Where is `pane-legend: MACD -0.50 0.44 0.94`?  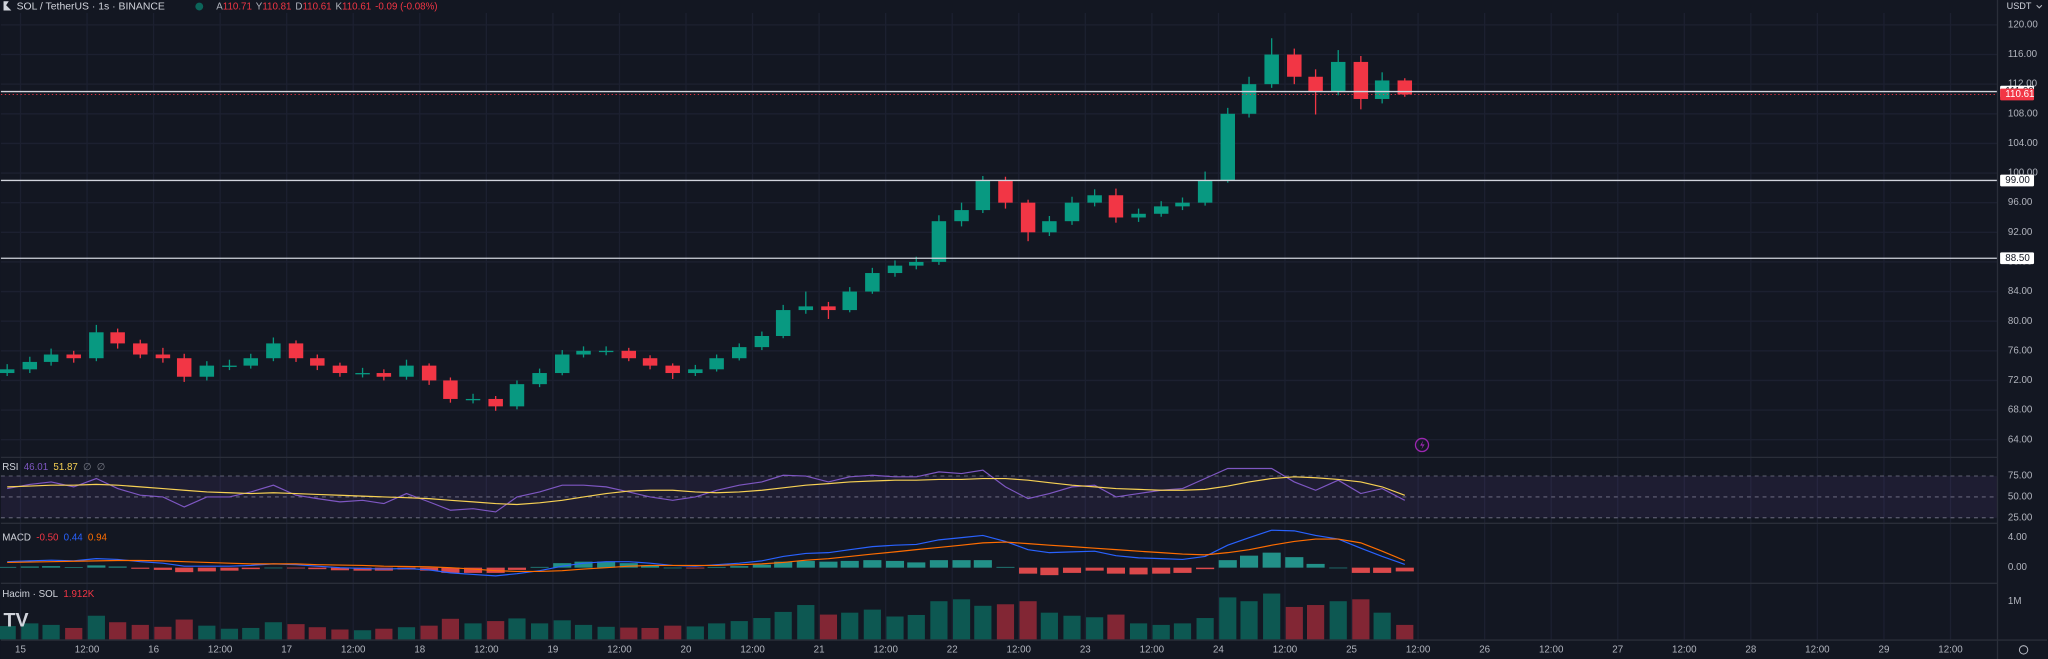
pane-legend: MACD -0.50 0.44 0.94 is located at coordinates (54, 537).